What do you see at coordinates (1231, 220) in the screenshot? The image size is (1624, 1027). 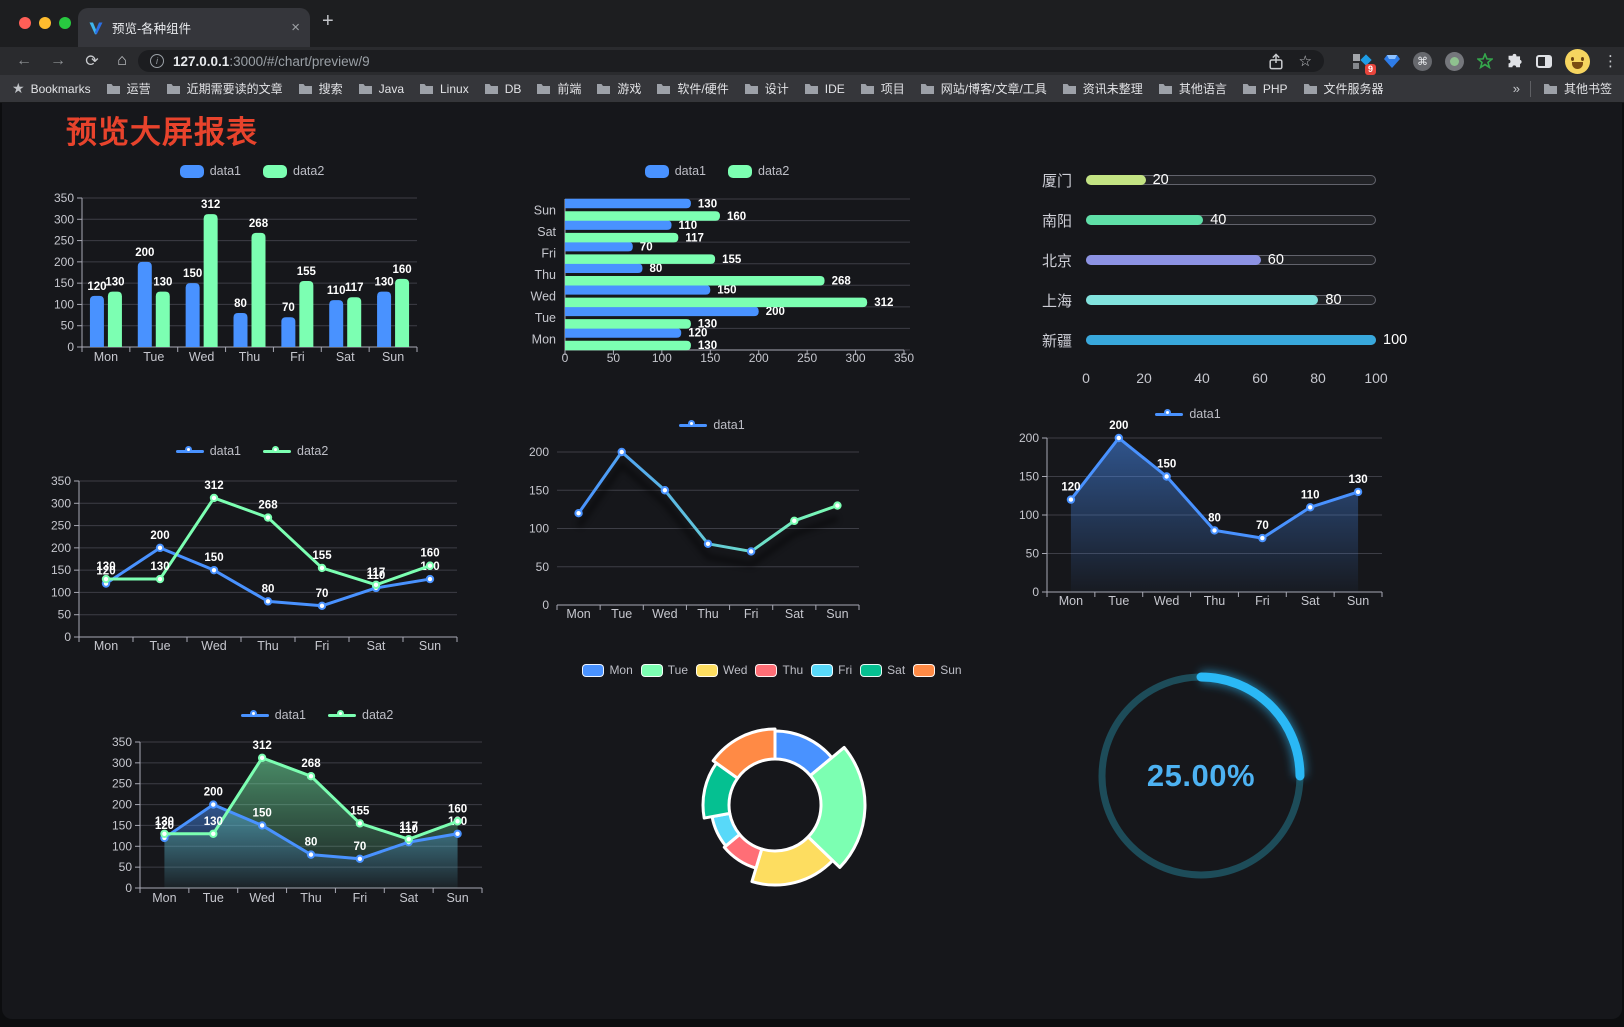 I see `progress-track: 40` at bounding box center [1231, 220].